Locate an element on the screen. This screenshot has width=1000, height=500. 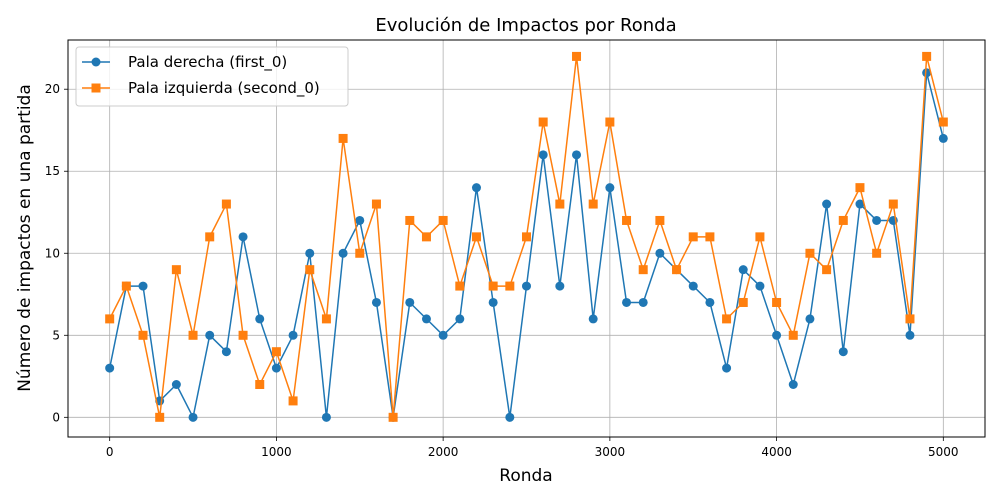
y-tick-label: 0 is located at coordinates (56, 417).